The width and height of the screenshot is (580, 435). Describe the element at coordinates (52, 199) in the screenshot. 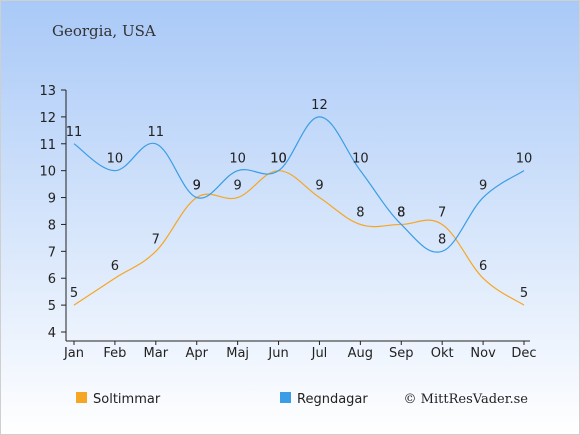

I see `y-tick-label: 9` at that location.